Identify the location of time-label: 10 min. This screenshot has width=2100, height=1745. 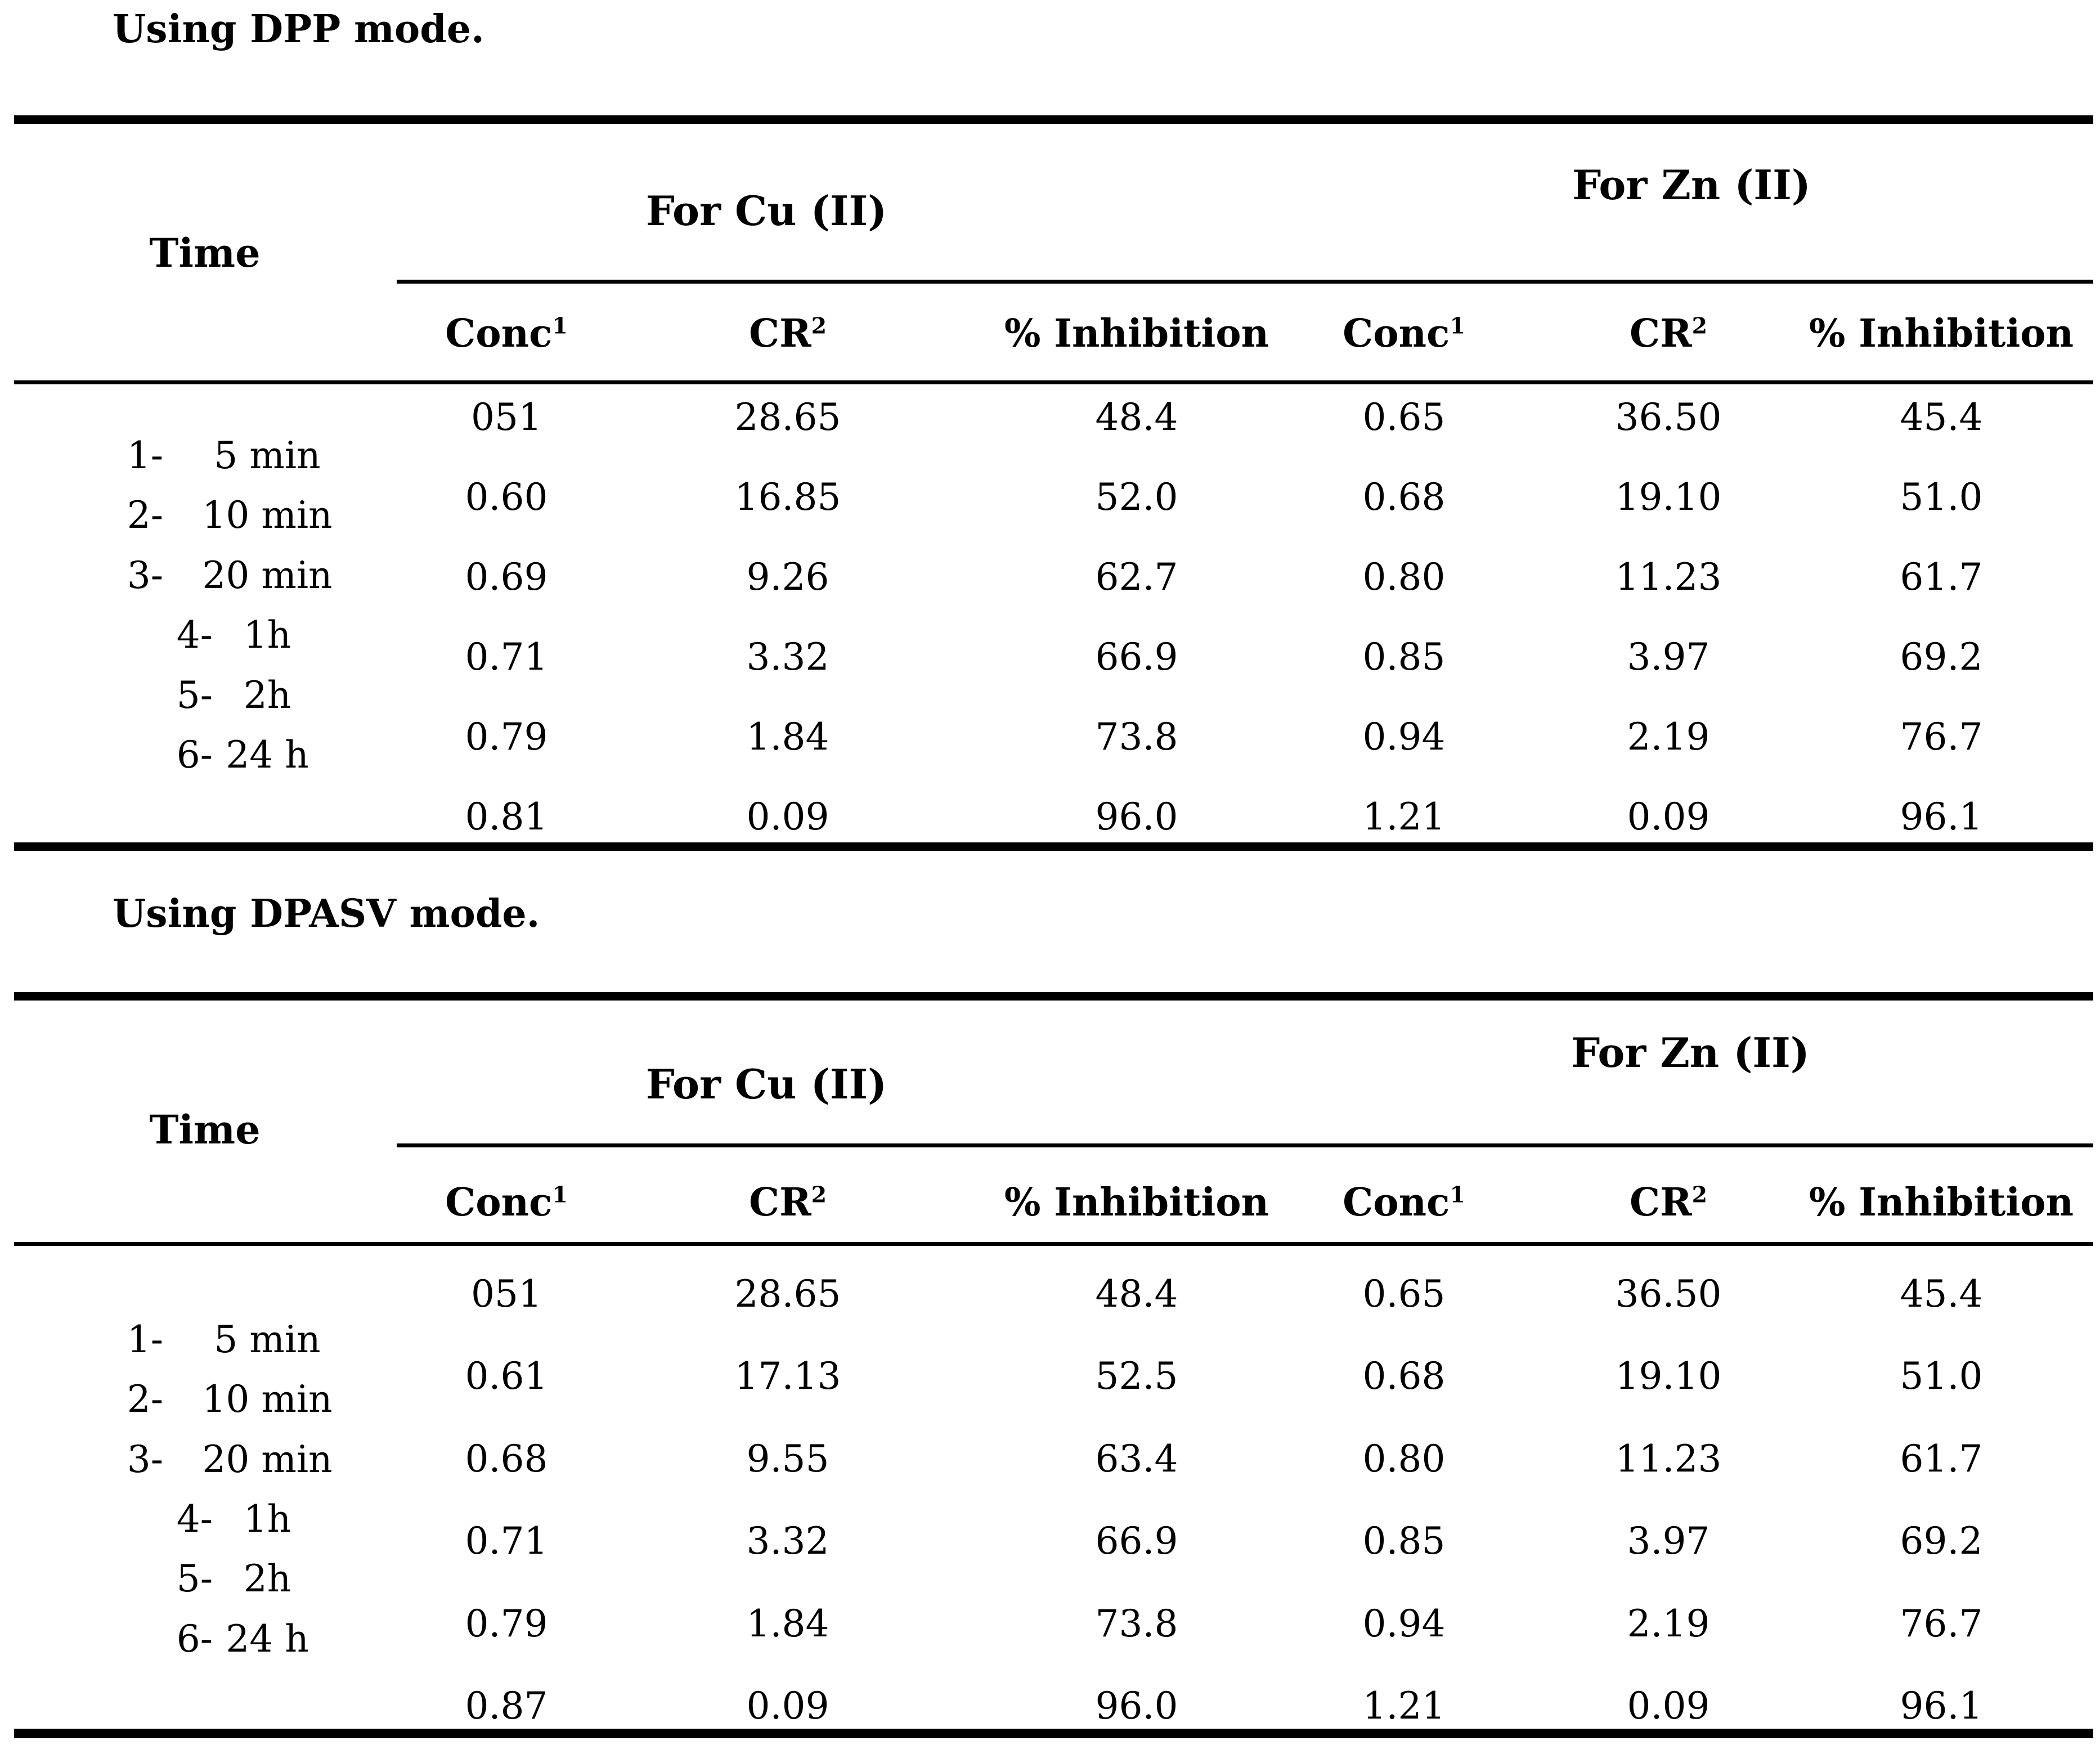
(267, 515).